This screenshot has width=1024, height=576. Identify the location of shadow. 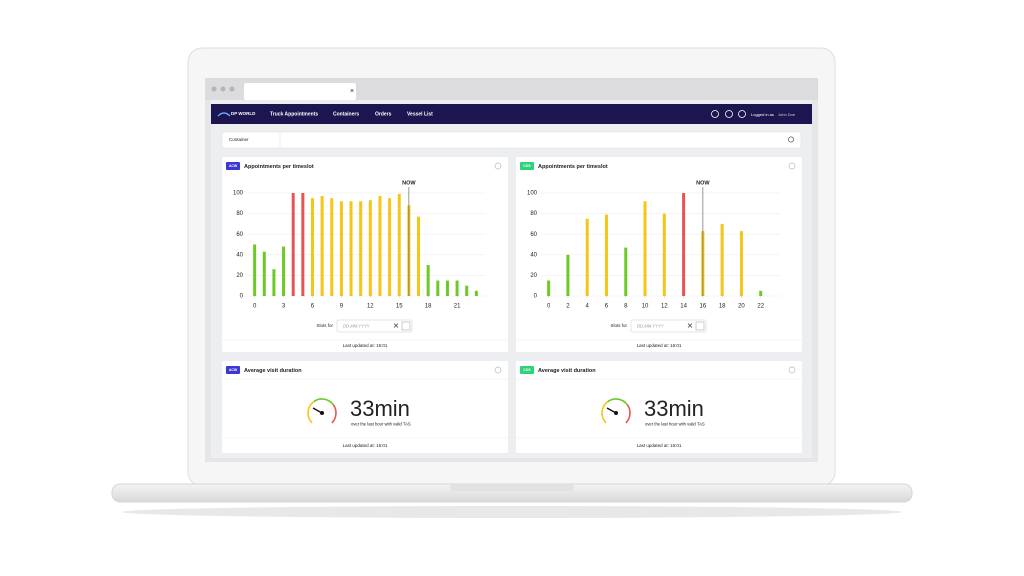
(512, 512).